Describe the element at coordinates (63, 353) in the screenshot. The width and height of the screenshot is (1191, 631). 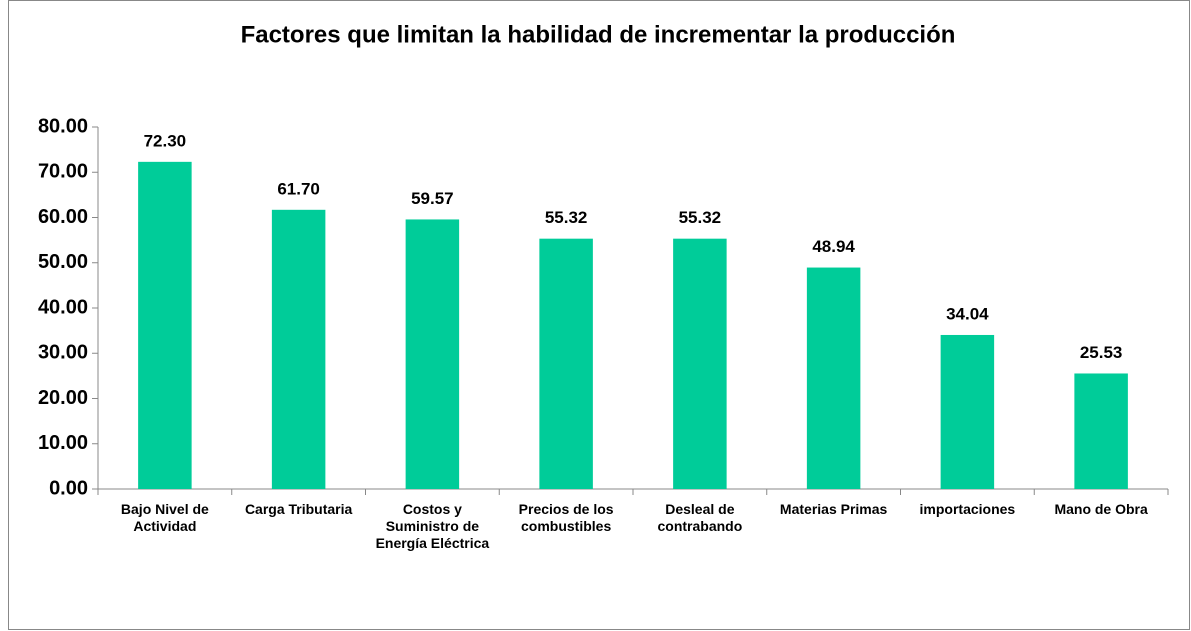
I see `y-tick-label: 30.00` at that location.